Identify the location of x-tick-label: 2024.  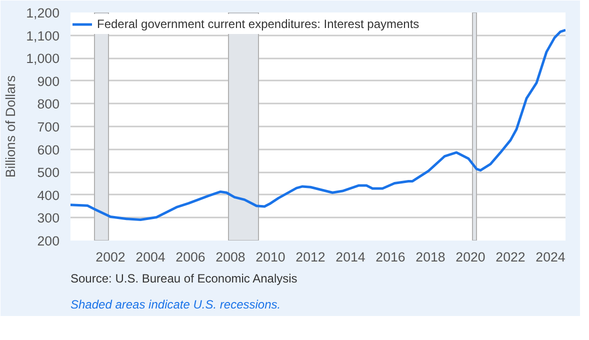
(551, 257).